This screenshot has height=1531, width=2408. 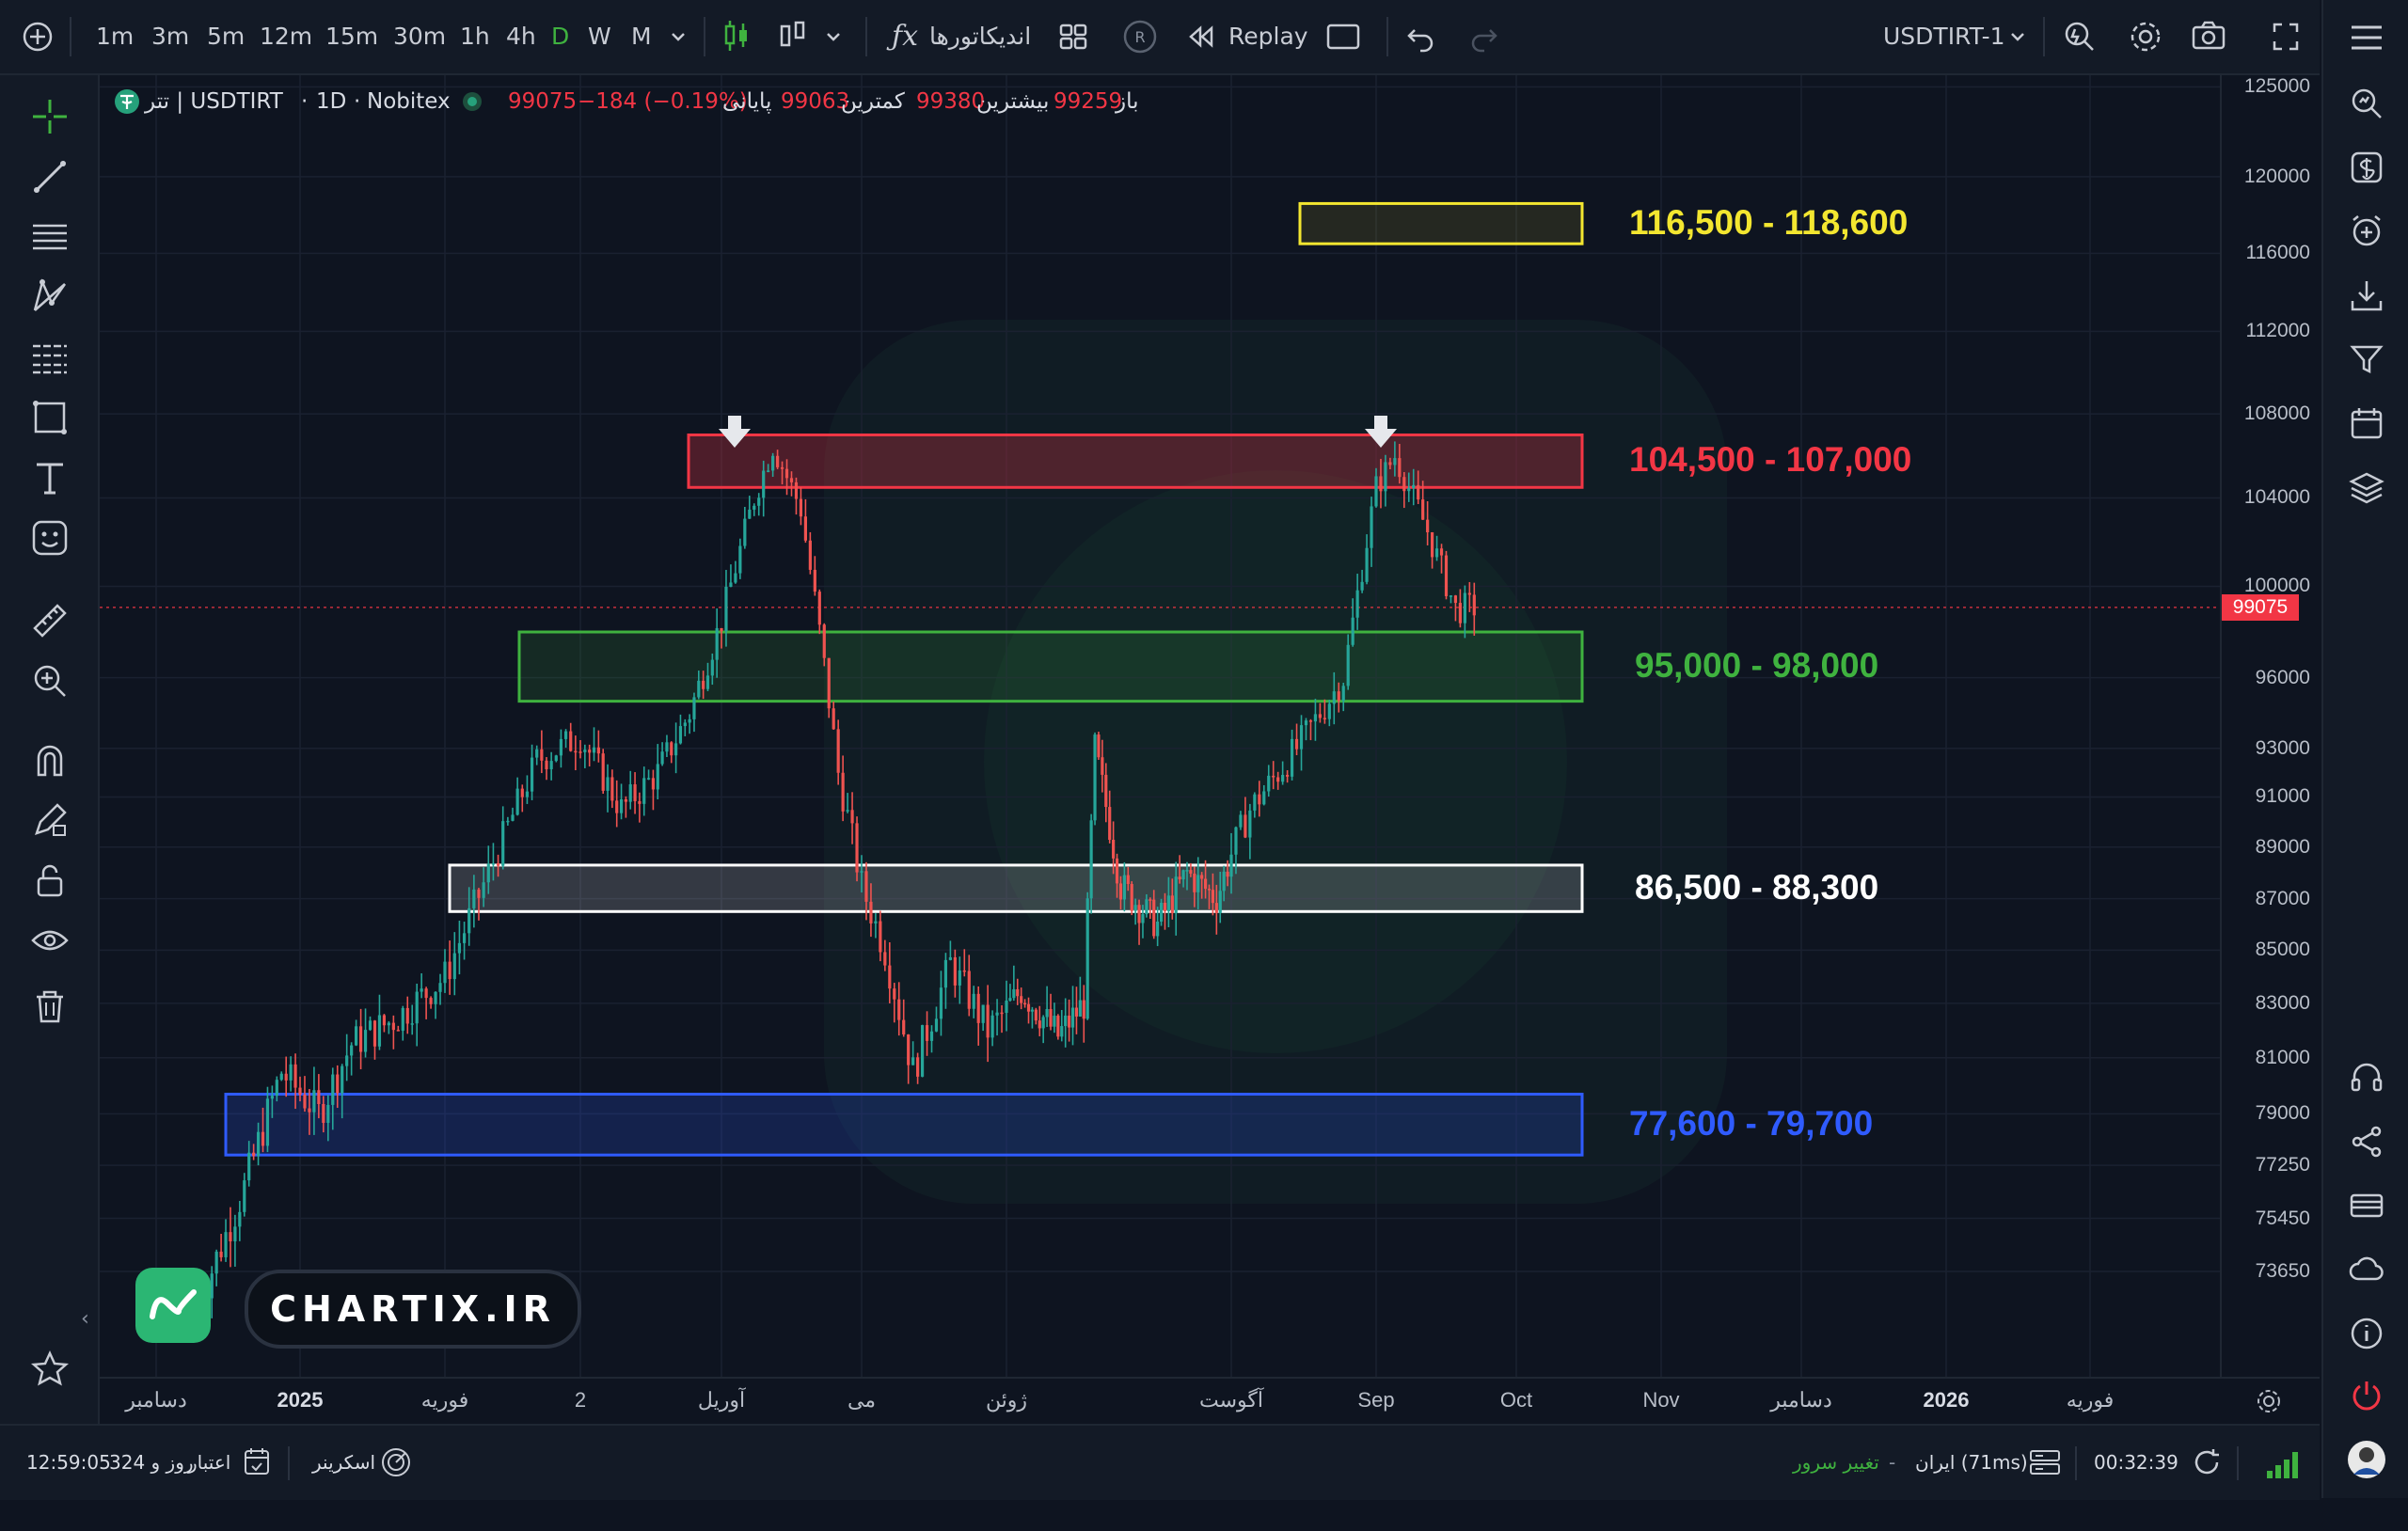 I want to click on legend-exchange: Nobitex, so click(x=409, y=101).